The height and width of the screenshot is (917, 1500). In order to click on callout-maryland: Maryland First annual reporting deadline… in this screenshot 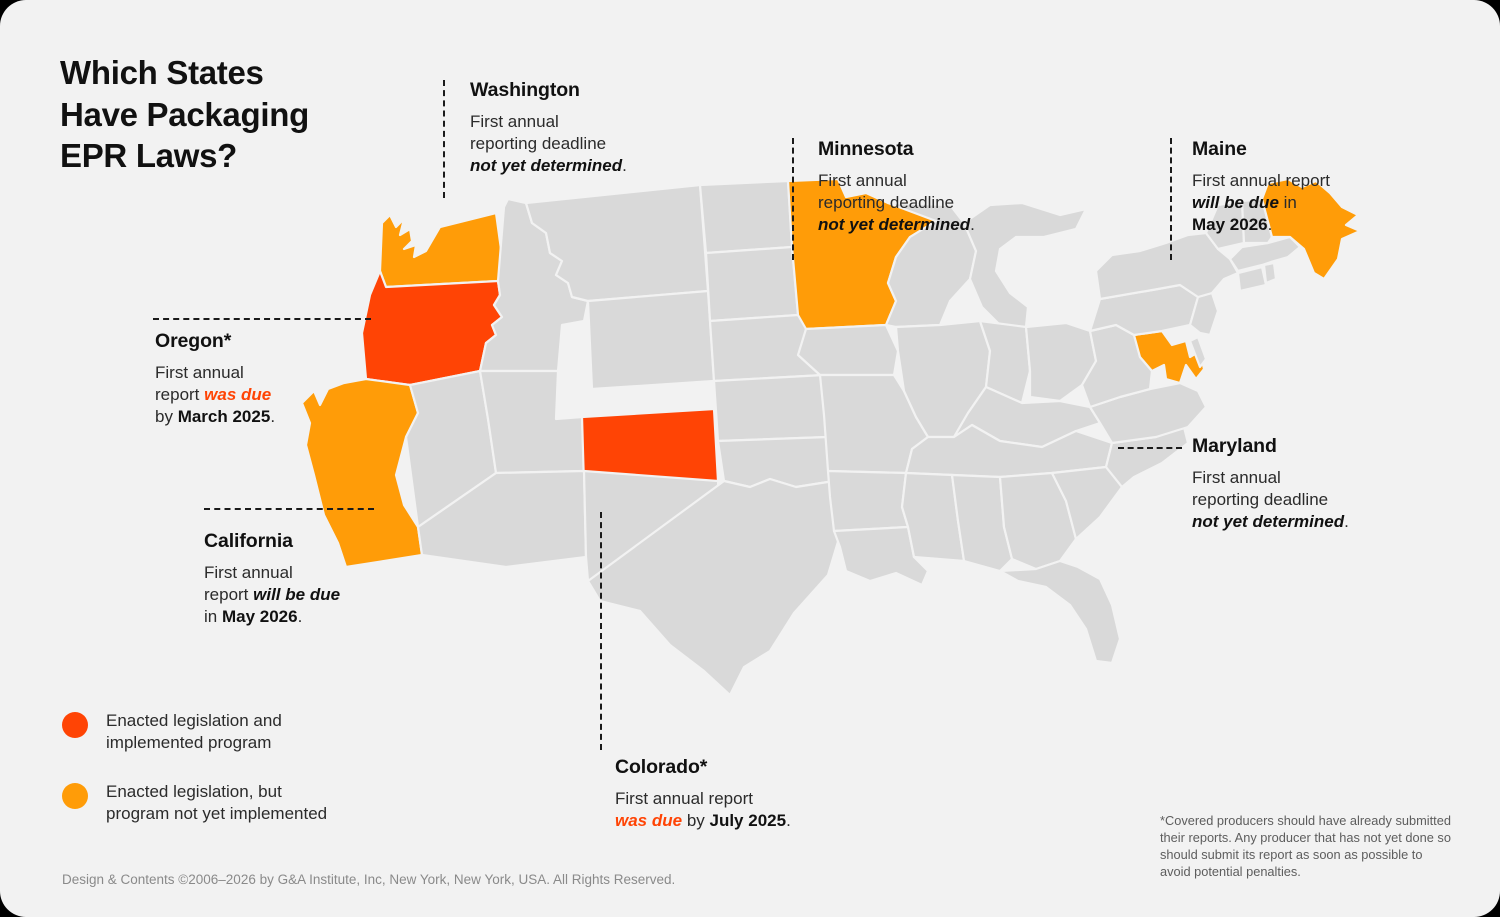, I will do `click(1309, 484)`.